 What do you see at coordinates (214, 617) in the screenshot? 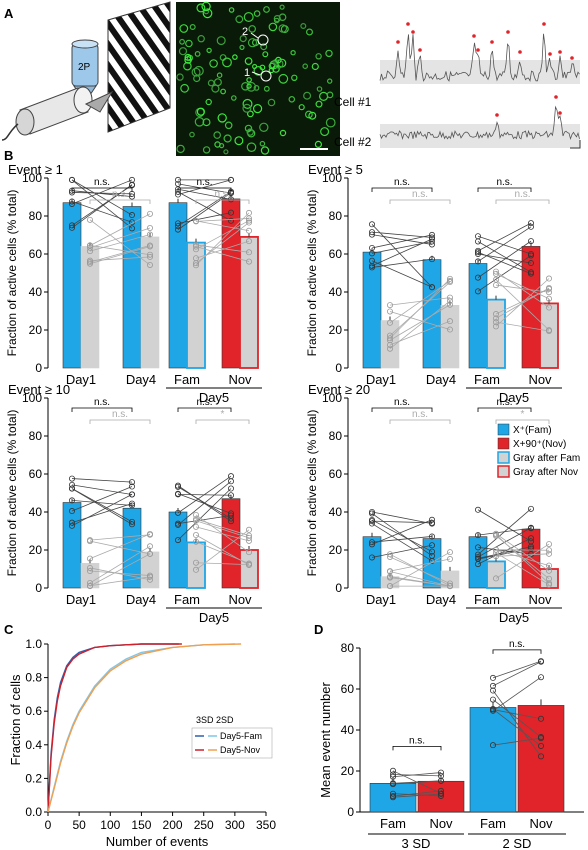
I see `xlabel-day5: Day5` at bounding box center [214, 617].